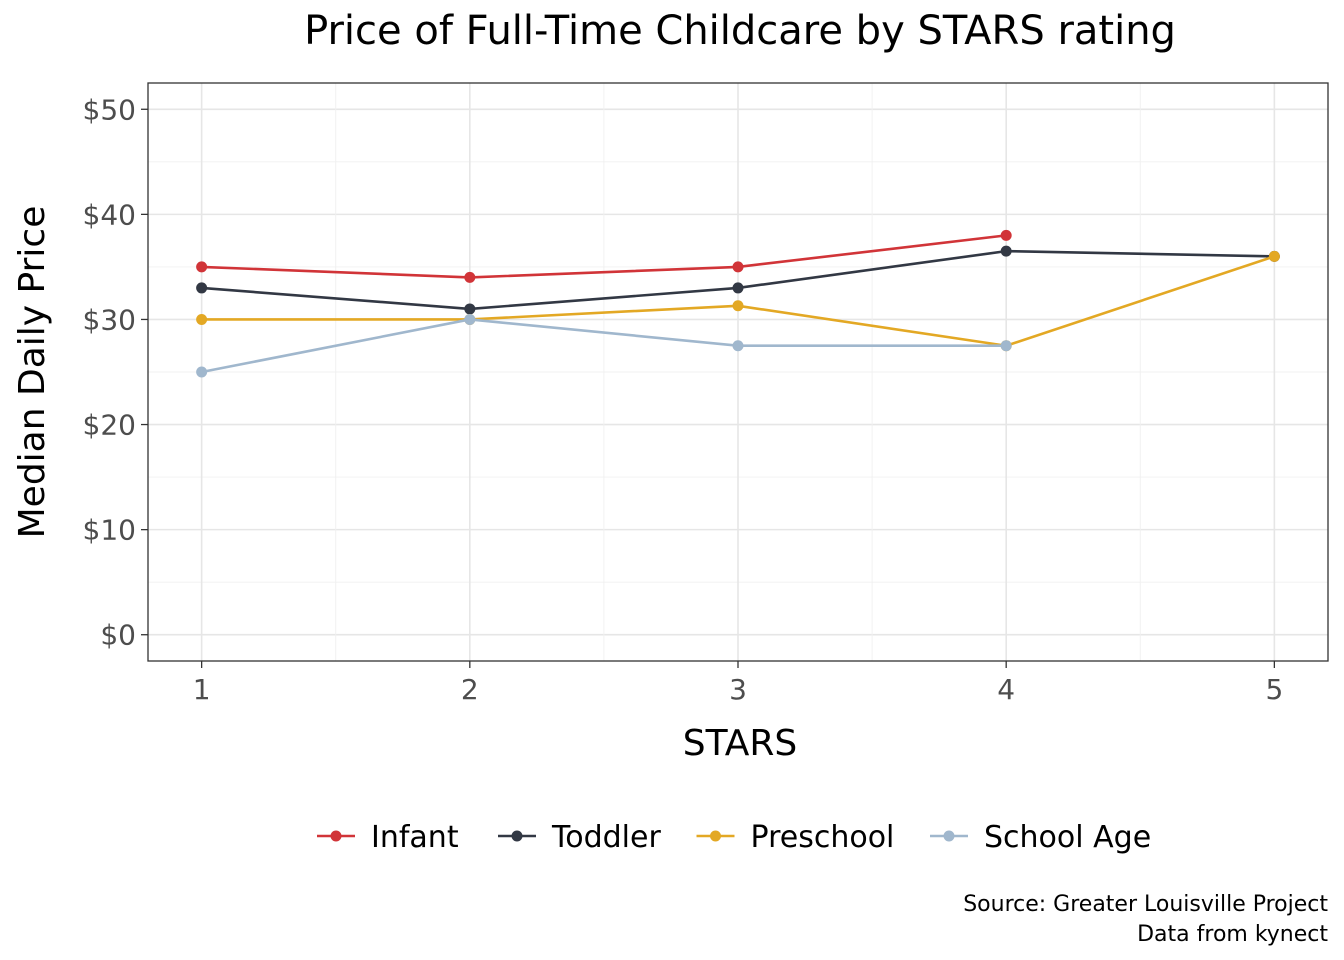 The width and height of the screenshot is (1344, 960). What do you see at coordinates (1274, 689) in the screenshot?
I see `x-tick-label: 5` at bounding box center [1274, 689].